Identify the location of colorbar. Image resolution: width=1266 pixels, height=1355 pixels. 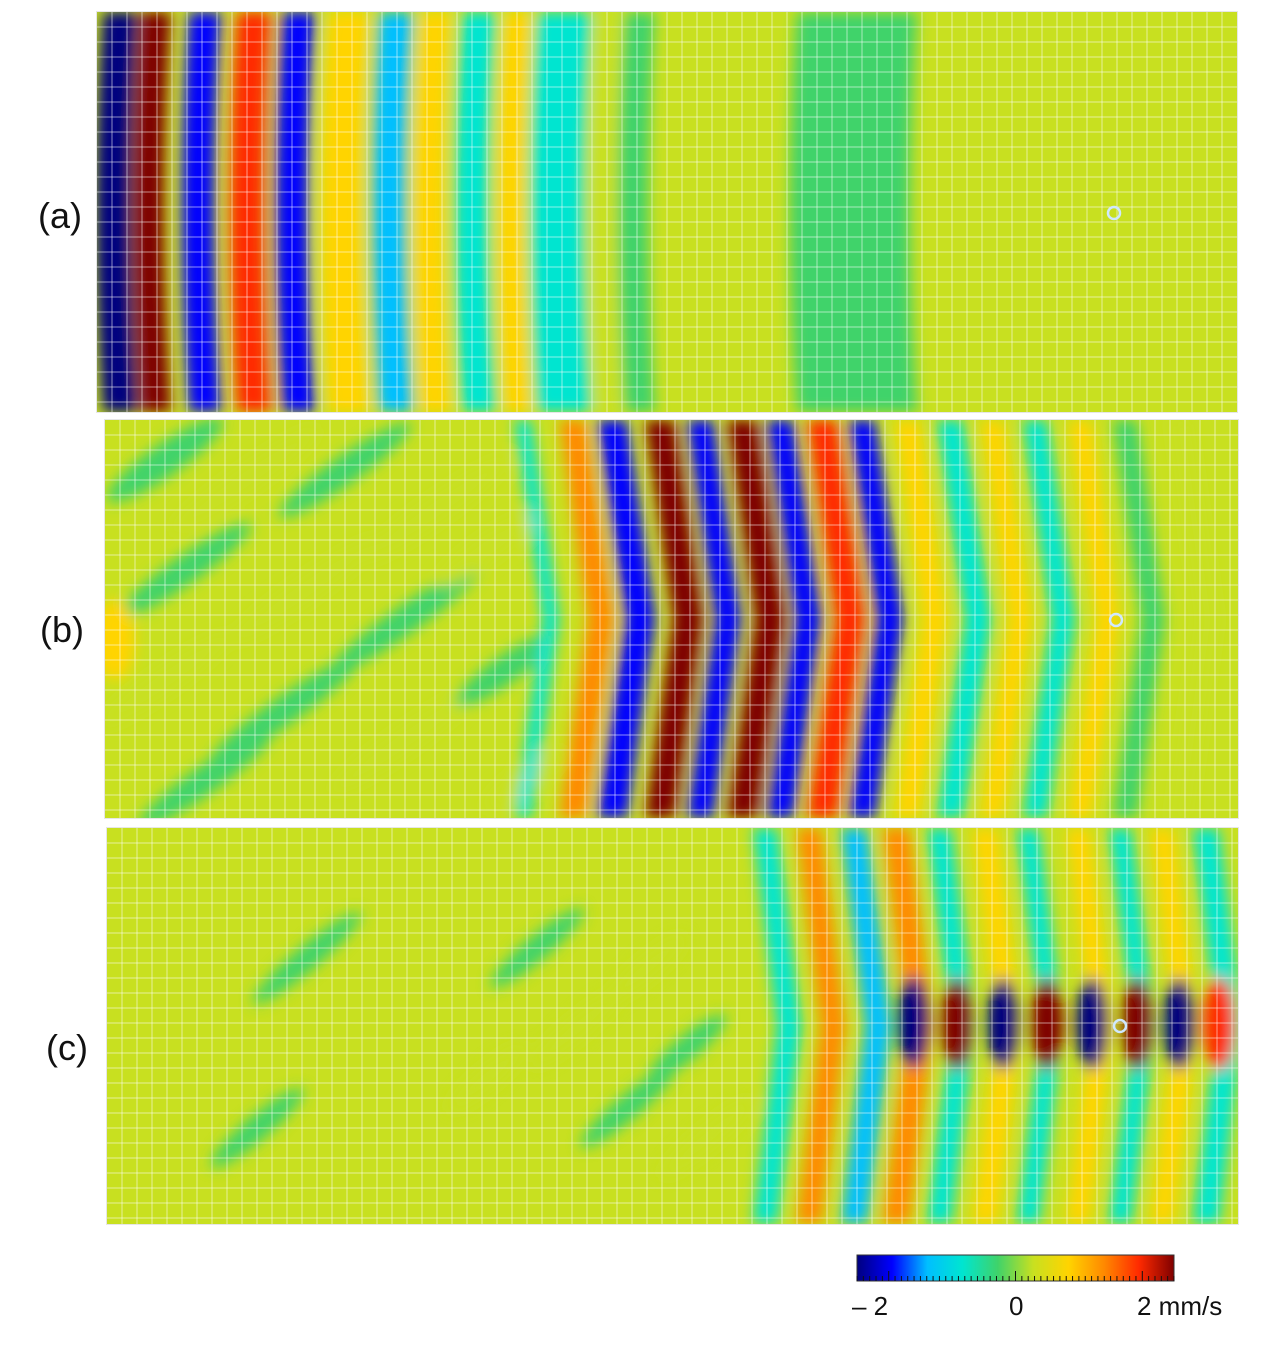
(1015, 1268).